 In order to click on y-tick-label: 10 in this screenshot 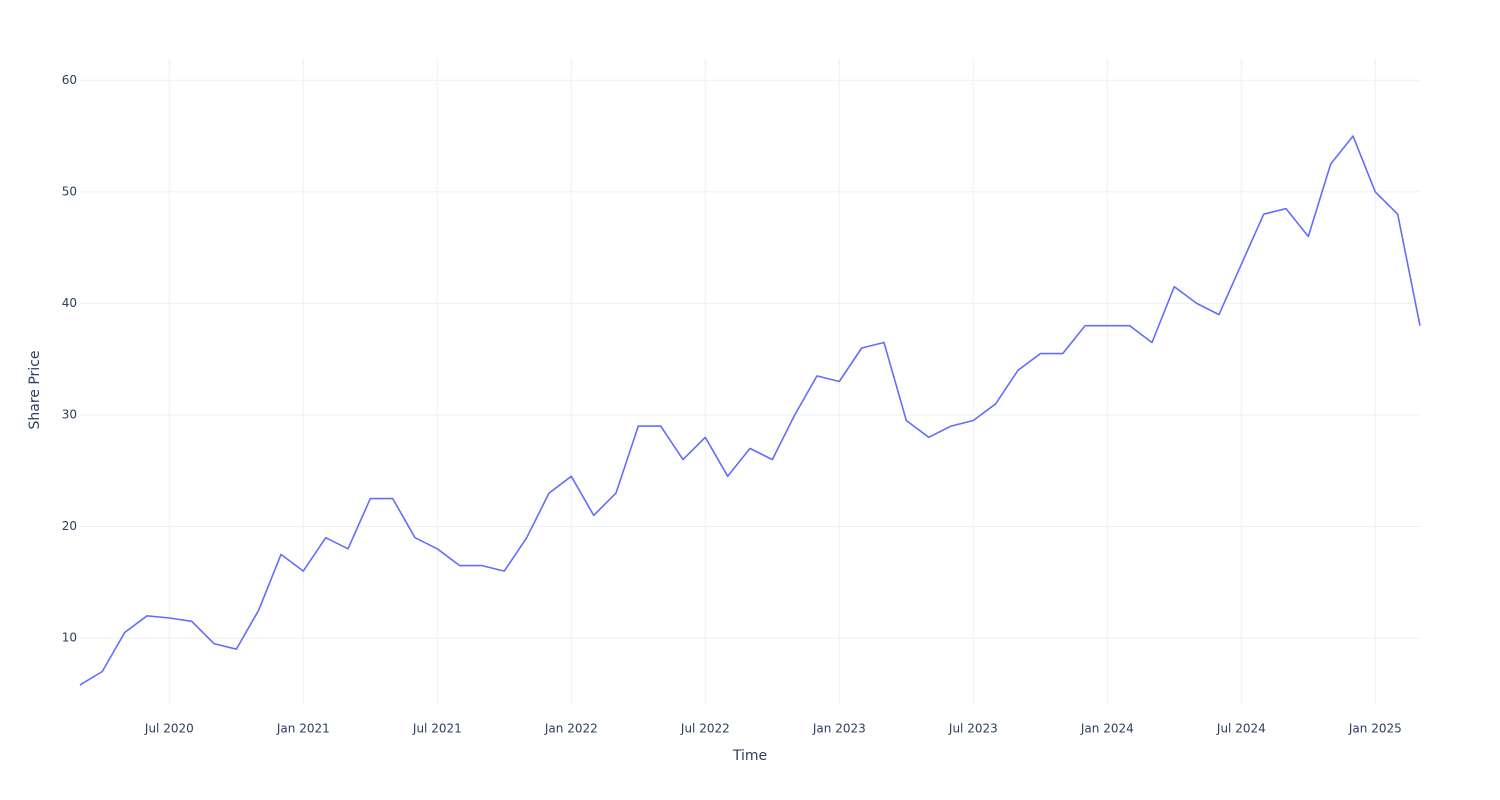, I will do `click(69, 638)`.